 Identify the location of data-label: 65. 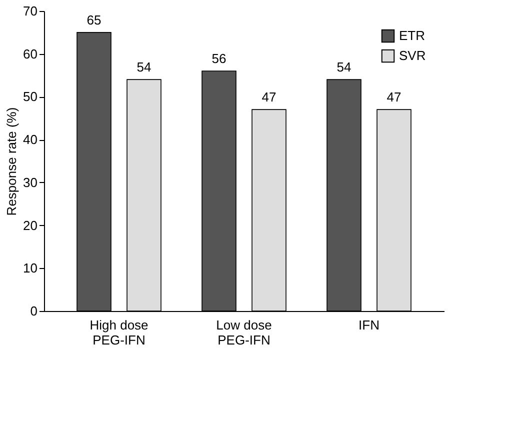
(94, 20).